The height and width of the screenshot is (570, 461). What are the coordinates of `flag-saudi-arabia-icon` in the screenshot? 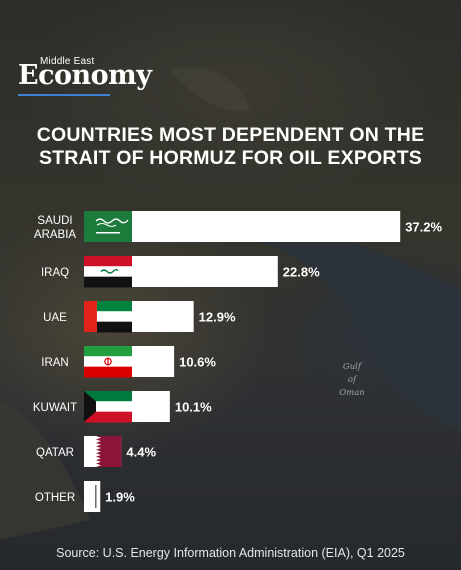 It's located at (108, 226).